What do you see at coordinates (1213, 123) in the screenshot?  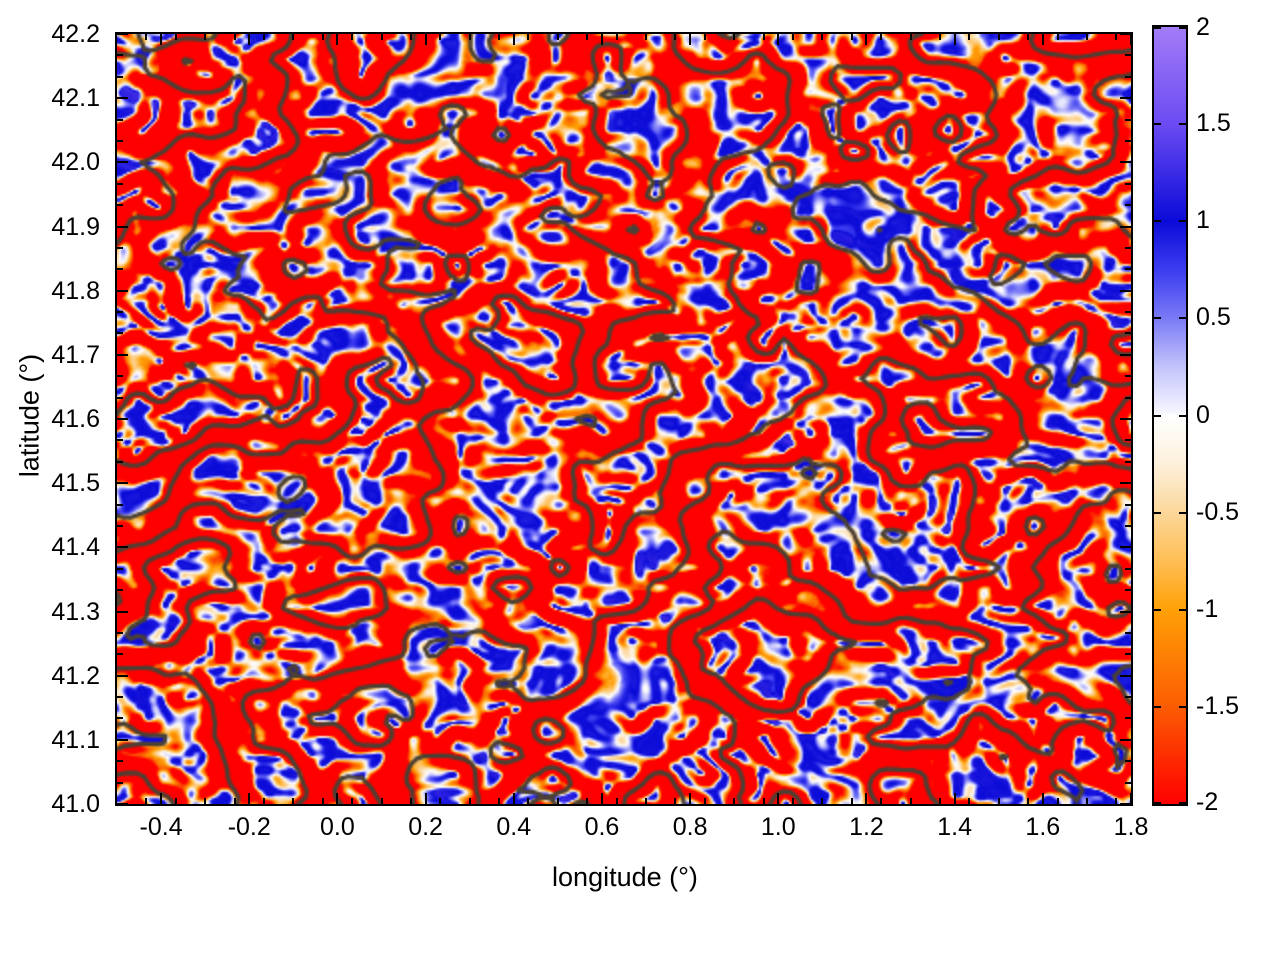 I see `colorbar-tick-label: 1.5` at bounding box center [1213, 123].